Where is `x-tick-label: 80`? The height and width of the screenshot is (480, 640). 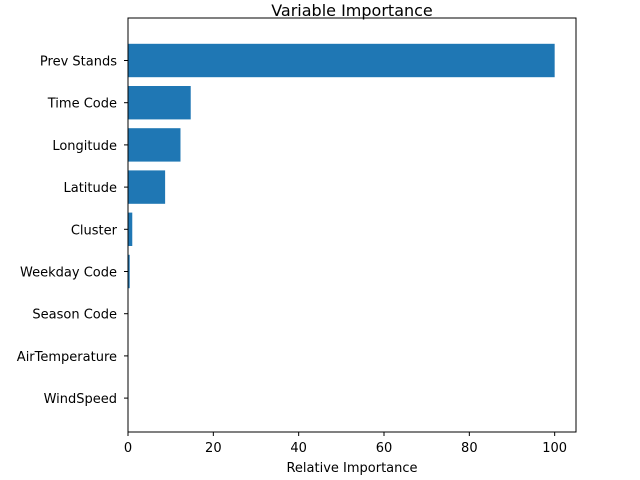
x-tick-label: 80 is located at coordinates (469, 448).